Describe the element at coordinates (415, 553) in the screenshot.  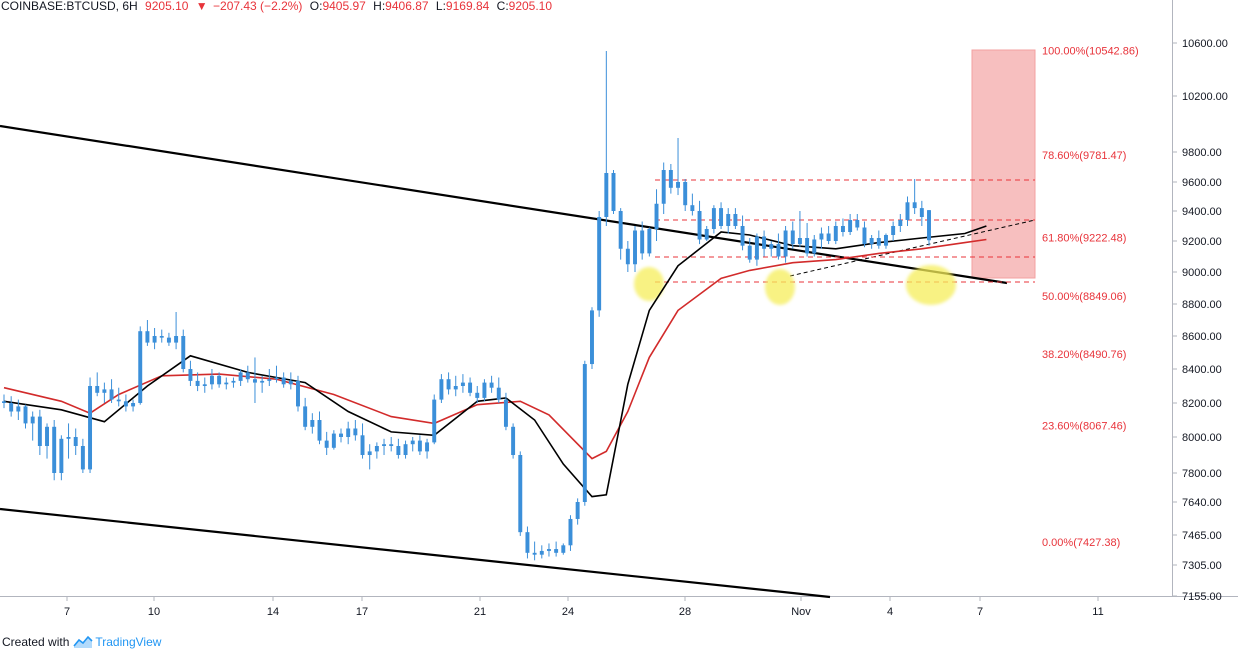
I see `channel-lower-trendline` at that location.